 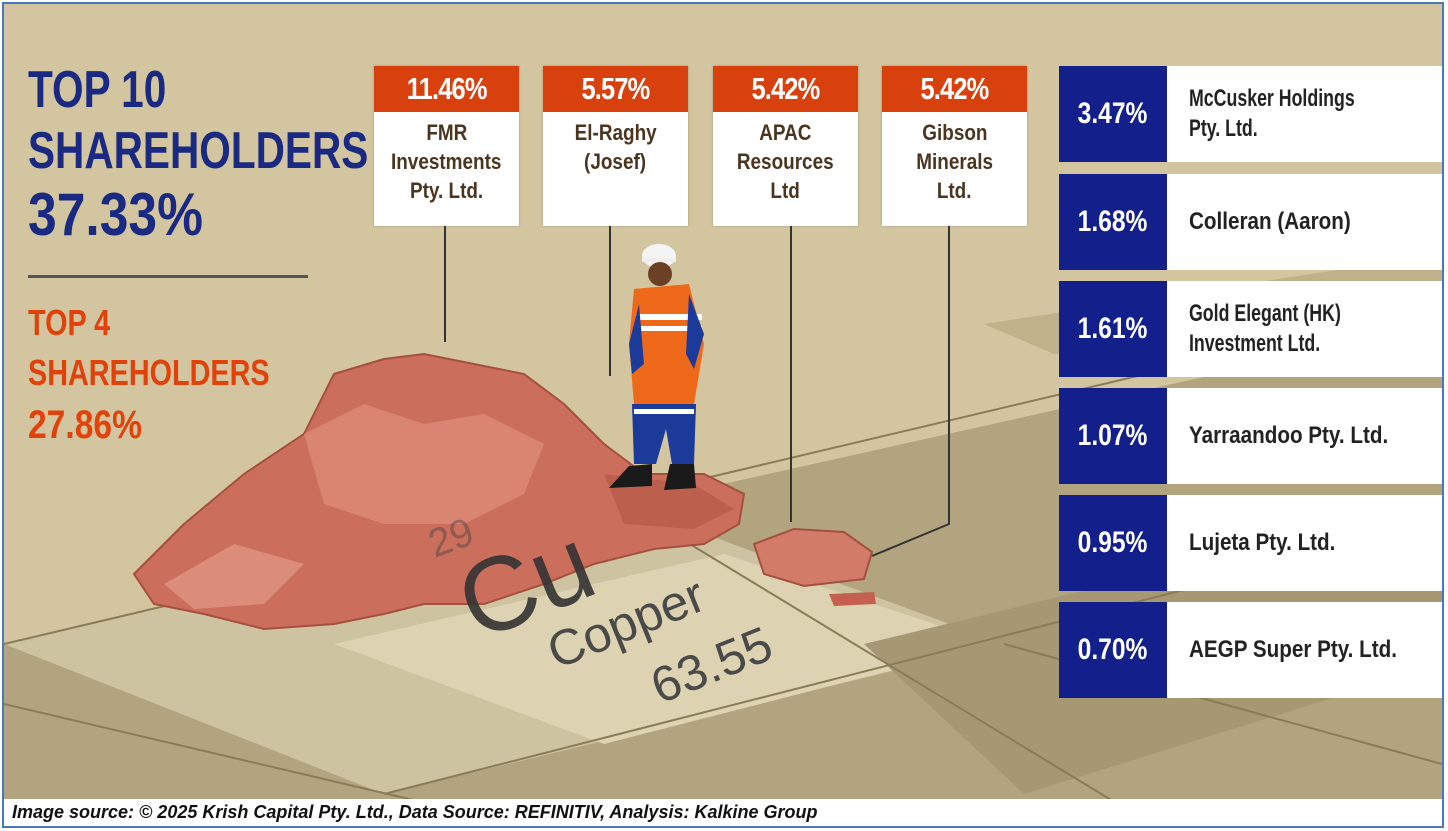 I want to click on row-name: Yarraandoo Pty. Ltd., so click(x=1289, y=435).